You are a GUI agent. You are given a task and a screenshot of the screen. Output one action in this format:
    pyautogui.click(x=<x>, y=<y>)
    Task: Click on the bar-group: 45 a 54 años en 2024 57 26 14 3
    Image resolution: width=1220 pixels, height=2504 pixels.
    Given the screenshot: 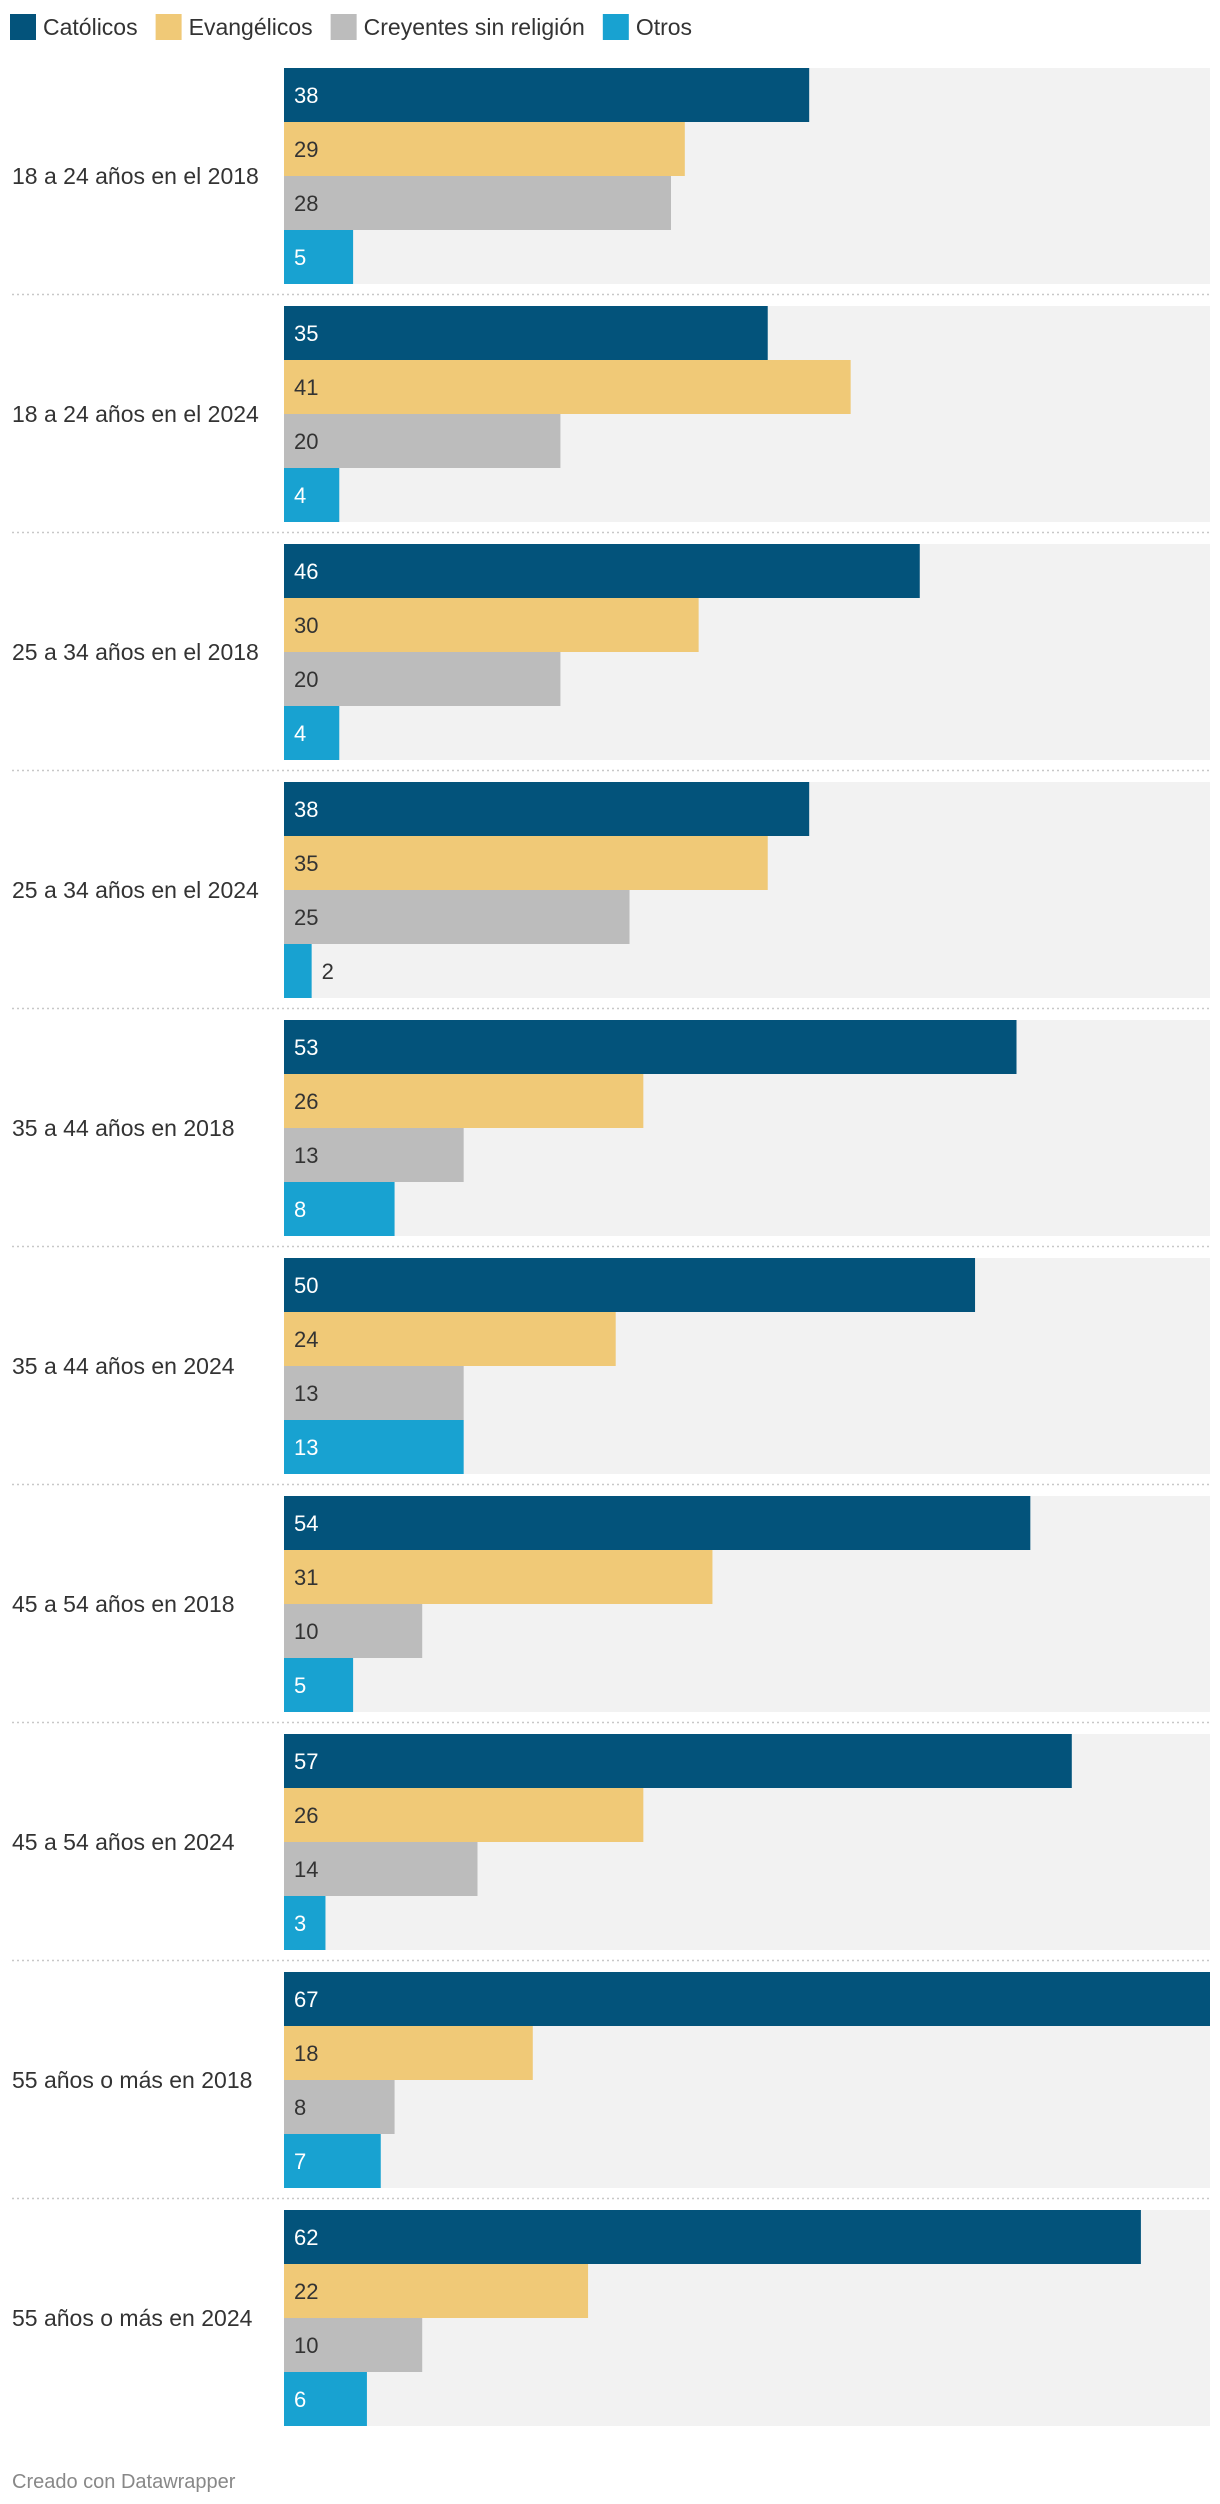 What is the action you would take?
    pyautogui.click(x=611, y=1848)
    